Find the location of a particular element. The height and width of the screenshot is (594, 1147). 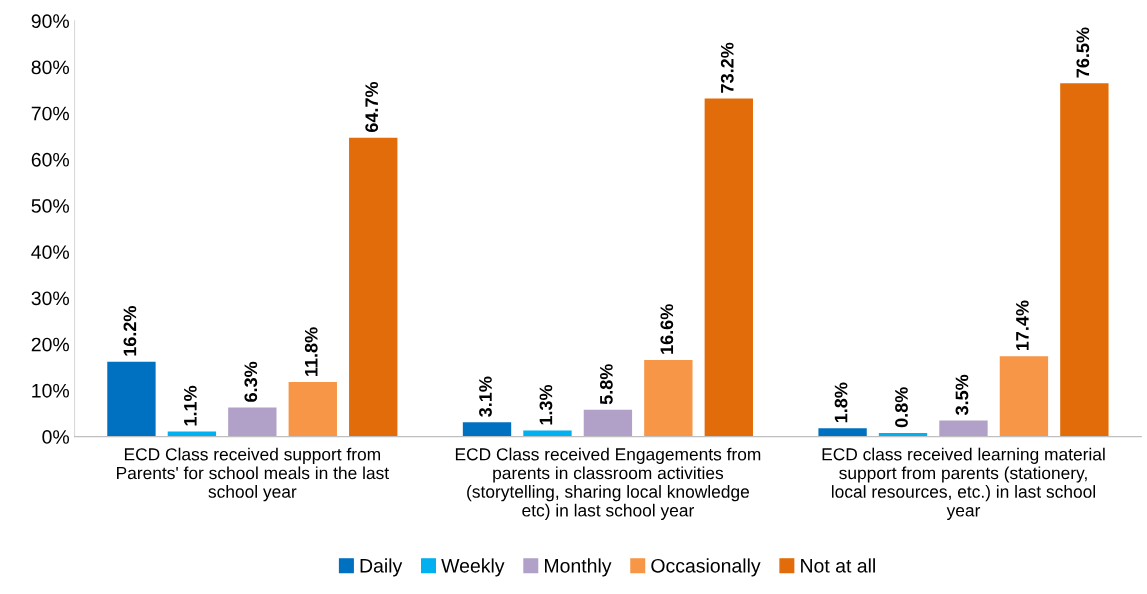

data-label: 1.8% is located at coordinates (841, 402).